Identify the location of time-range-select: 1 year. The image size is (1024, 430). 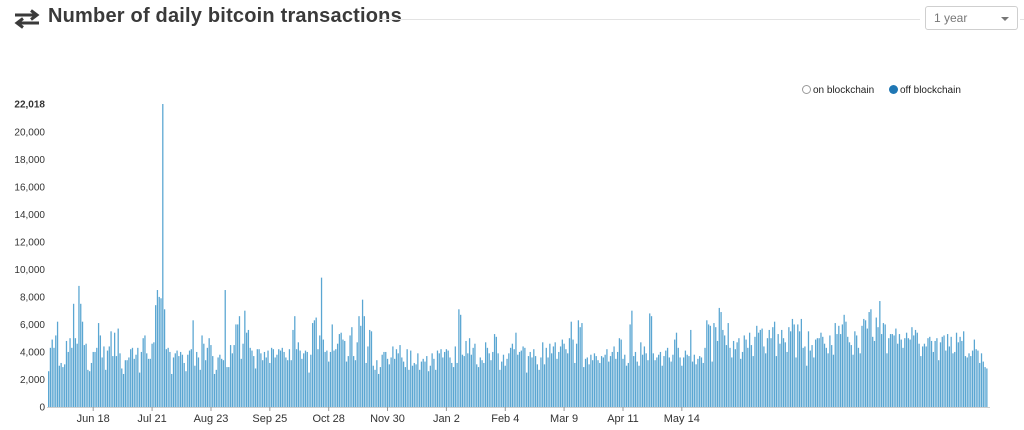
(971, 18).